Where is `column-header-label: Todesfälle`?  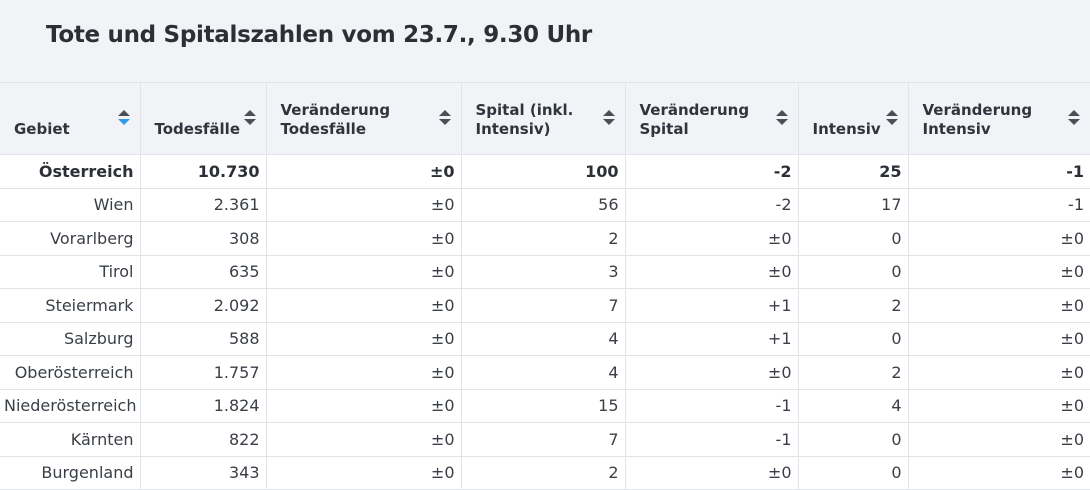
column-header-label: Todesfälle is located at coordinates (197, 129).